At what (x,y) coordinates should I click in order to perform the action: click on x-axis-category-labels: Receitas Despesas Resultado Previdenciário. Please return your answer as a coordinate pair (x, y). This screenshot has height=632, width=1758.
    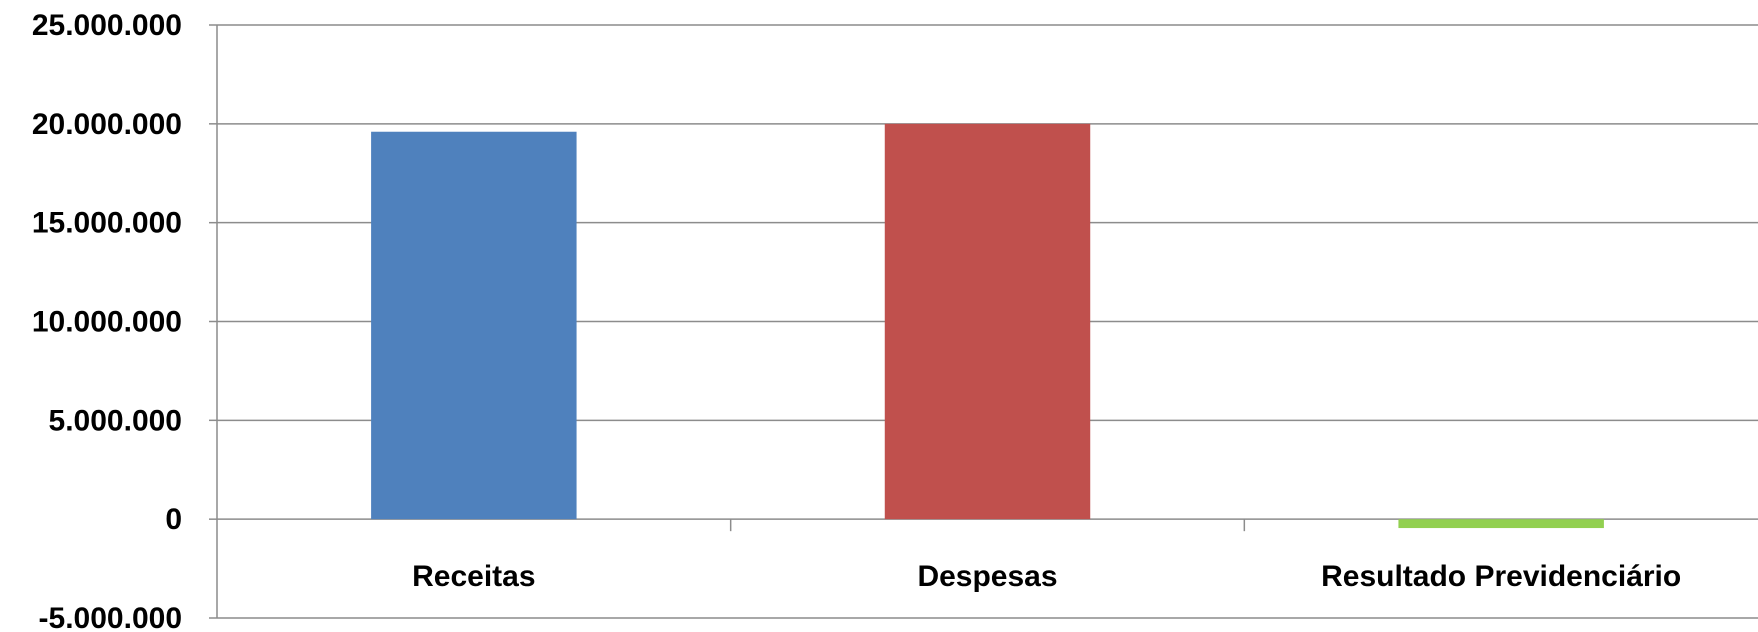
    Looking at the image, I should click on (1046, 576).